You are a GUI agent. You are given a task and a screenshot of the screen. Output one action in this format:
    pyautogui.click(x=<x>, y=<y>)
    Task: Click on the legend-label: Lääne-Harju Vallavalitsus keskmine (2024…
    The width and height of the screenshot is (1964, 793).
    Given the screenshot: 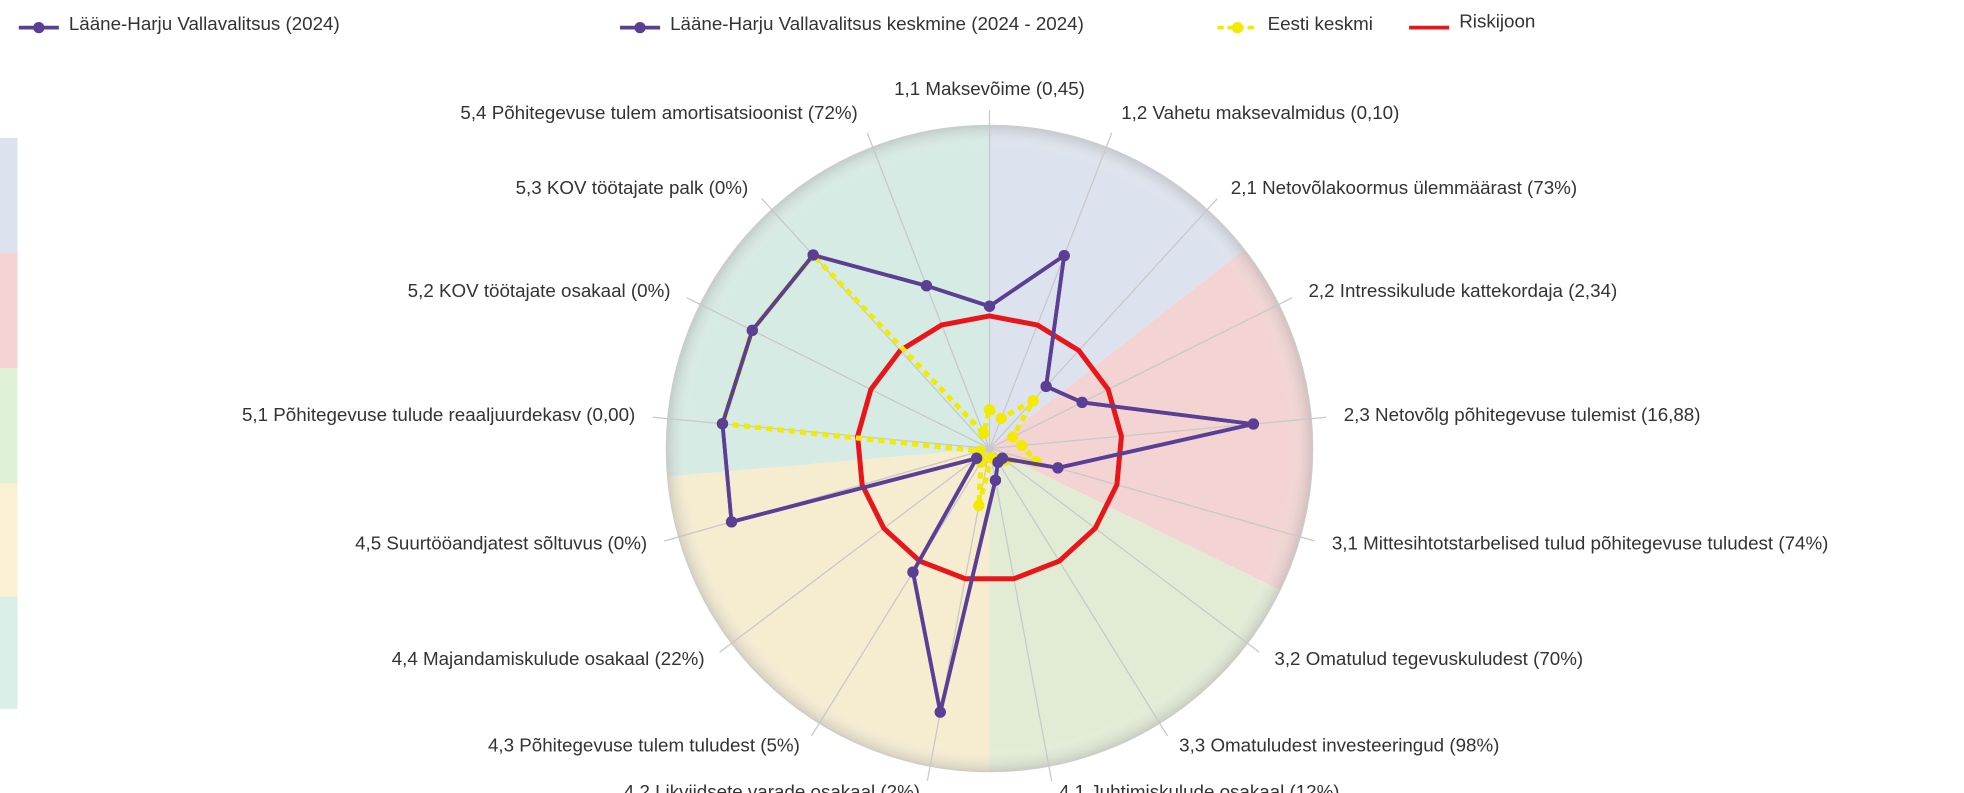 What is the action you would take?
    pyautogui.click(x=877, y=23)
    